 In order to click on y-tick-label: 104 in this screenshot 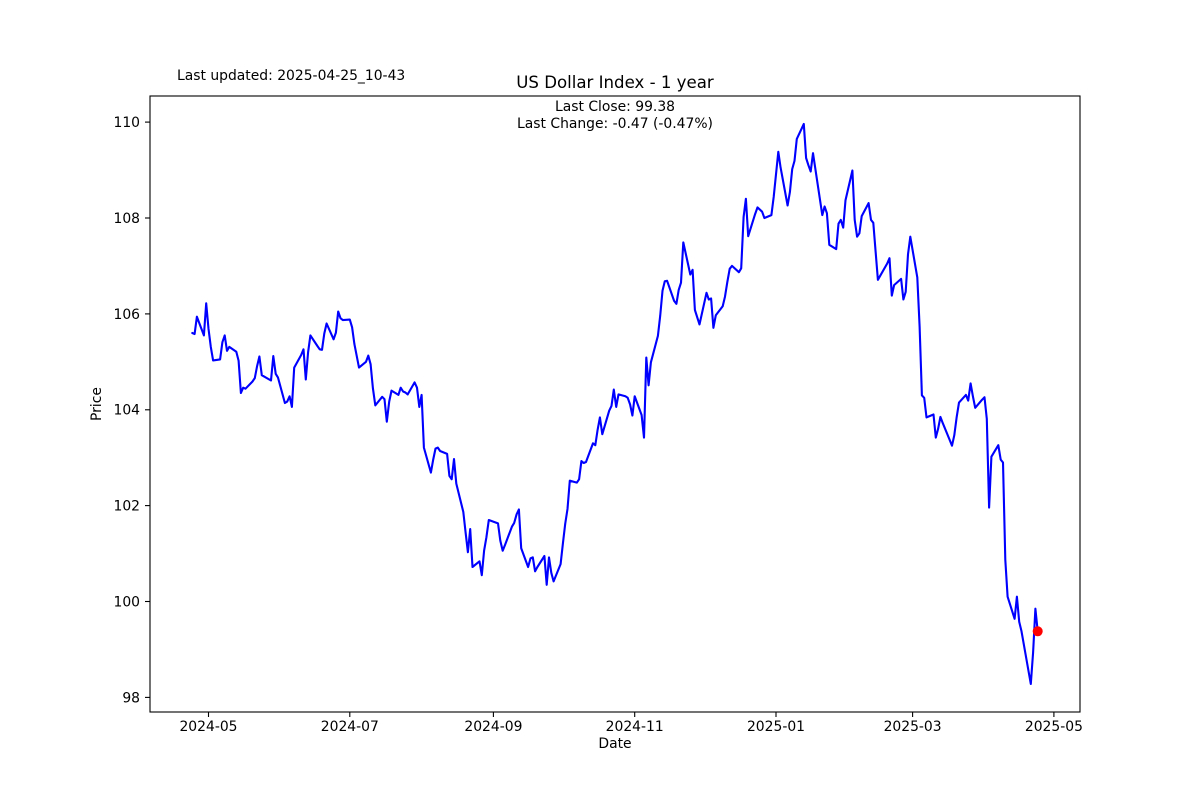, I will do `click(126, 411)`.